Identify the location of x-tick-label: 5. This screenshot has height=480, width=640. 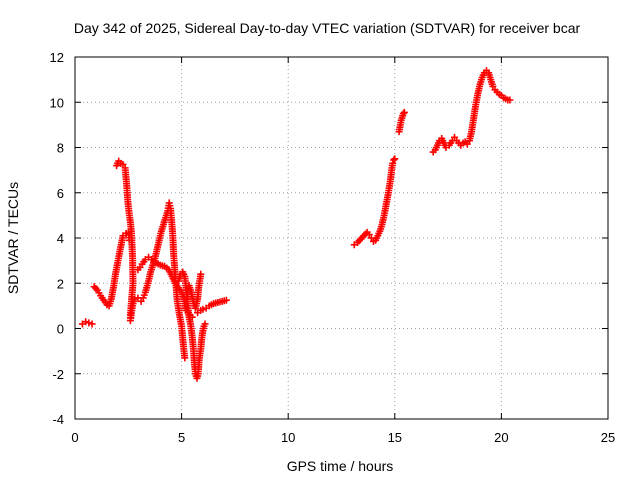
(181, 437).